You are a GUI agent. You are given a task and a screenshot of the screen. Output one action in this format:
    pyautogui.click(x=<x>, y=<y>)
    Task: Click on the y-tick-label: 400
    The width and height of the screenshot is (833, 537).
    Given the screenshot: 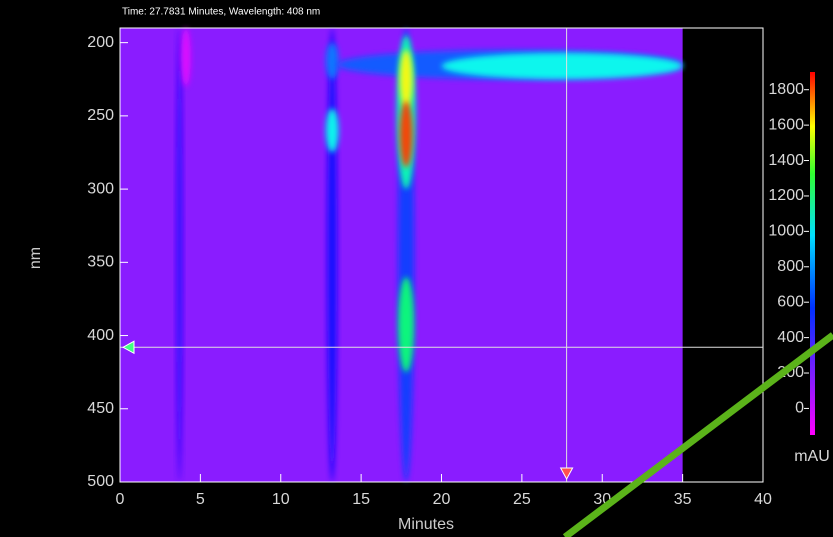 What is the action you would take?
    pyautogui.click(x=100, y=335)
    